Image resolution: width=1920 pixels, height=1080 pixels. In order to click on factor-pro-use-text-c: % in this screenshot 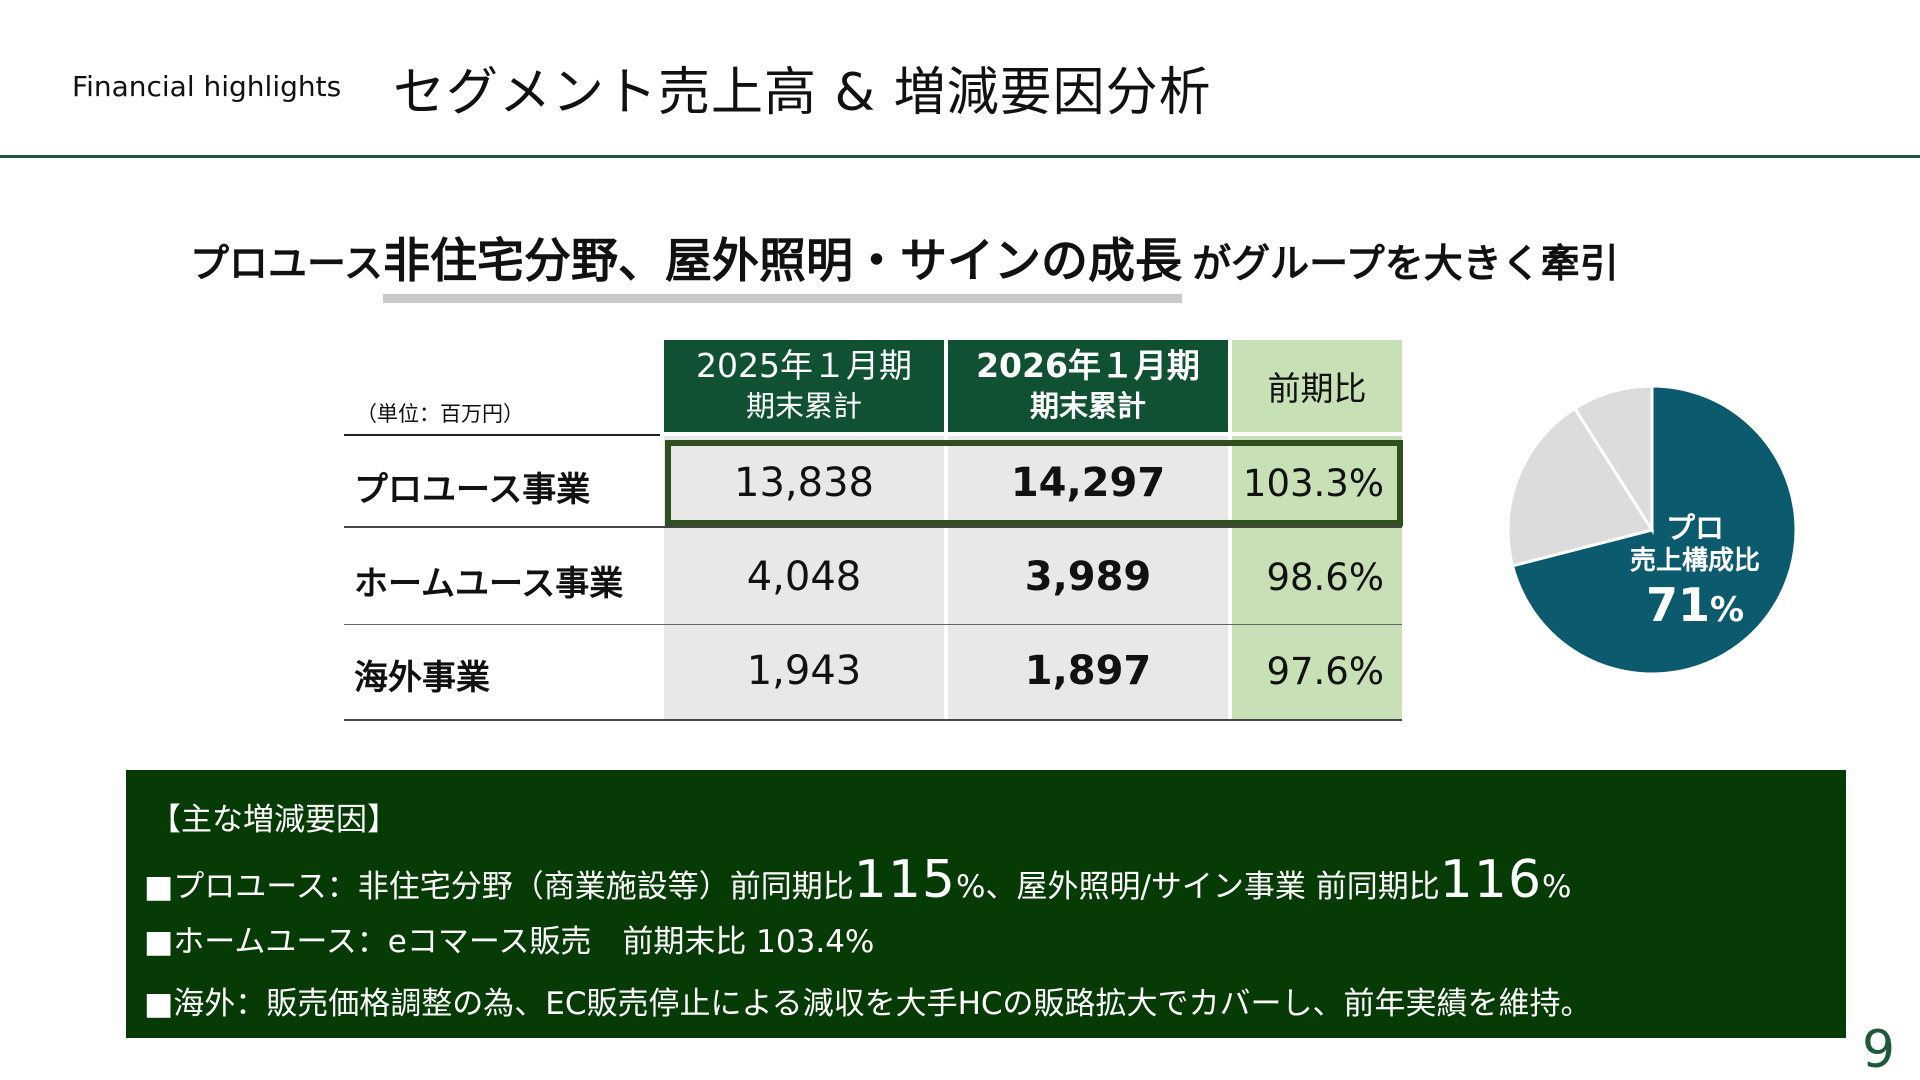, I will do `click(1557, 887)`.